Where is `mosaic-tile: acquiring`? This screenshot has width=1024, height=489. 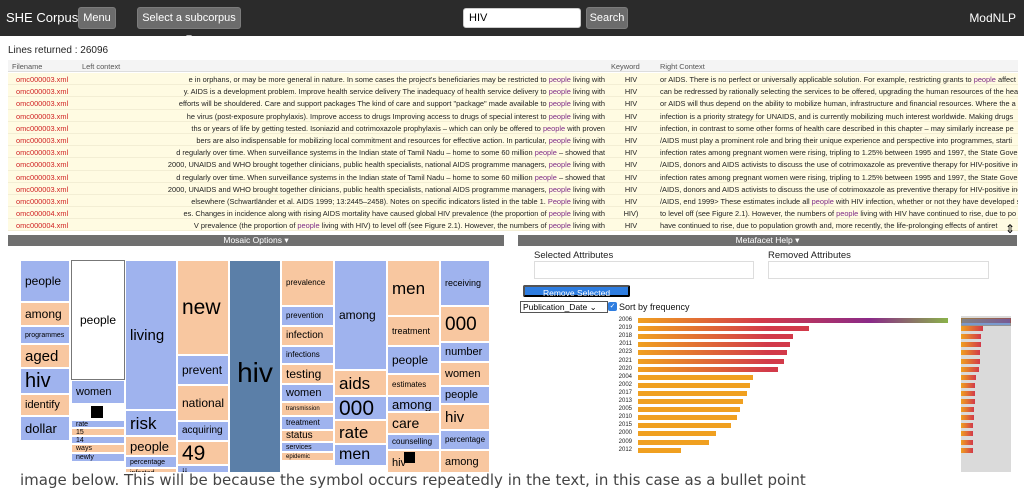
mosaic-tile: acquiring is located at coordinates (203, 431).